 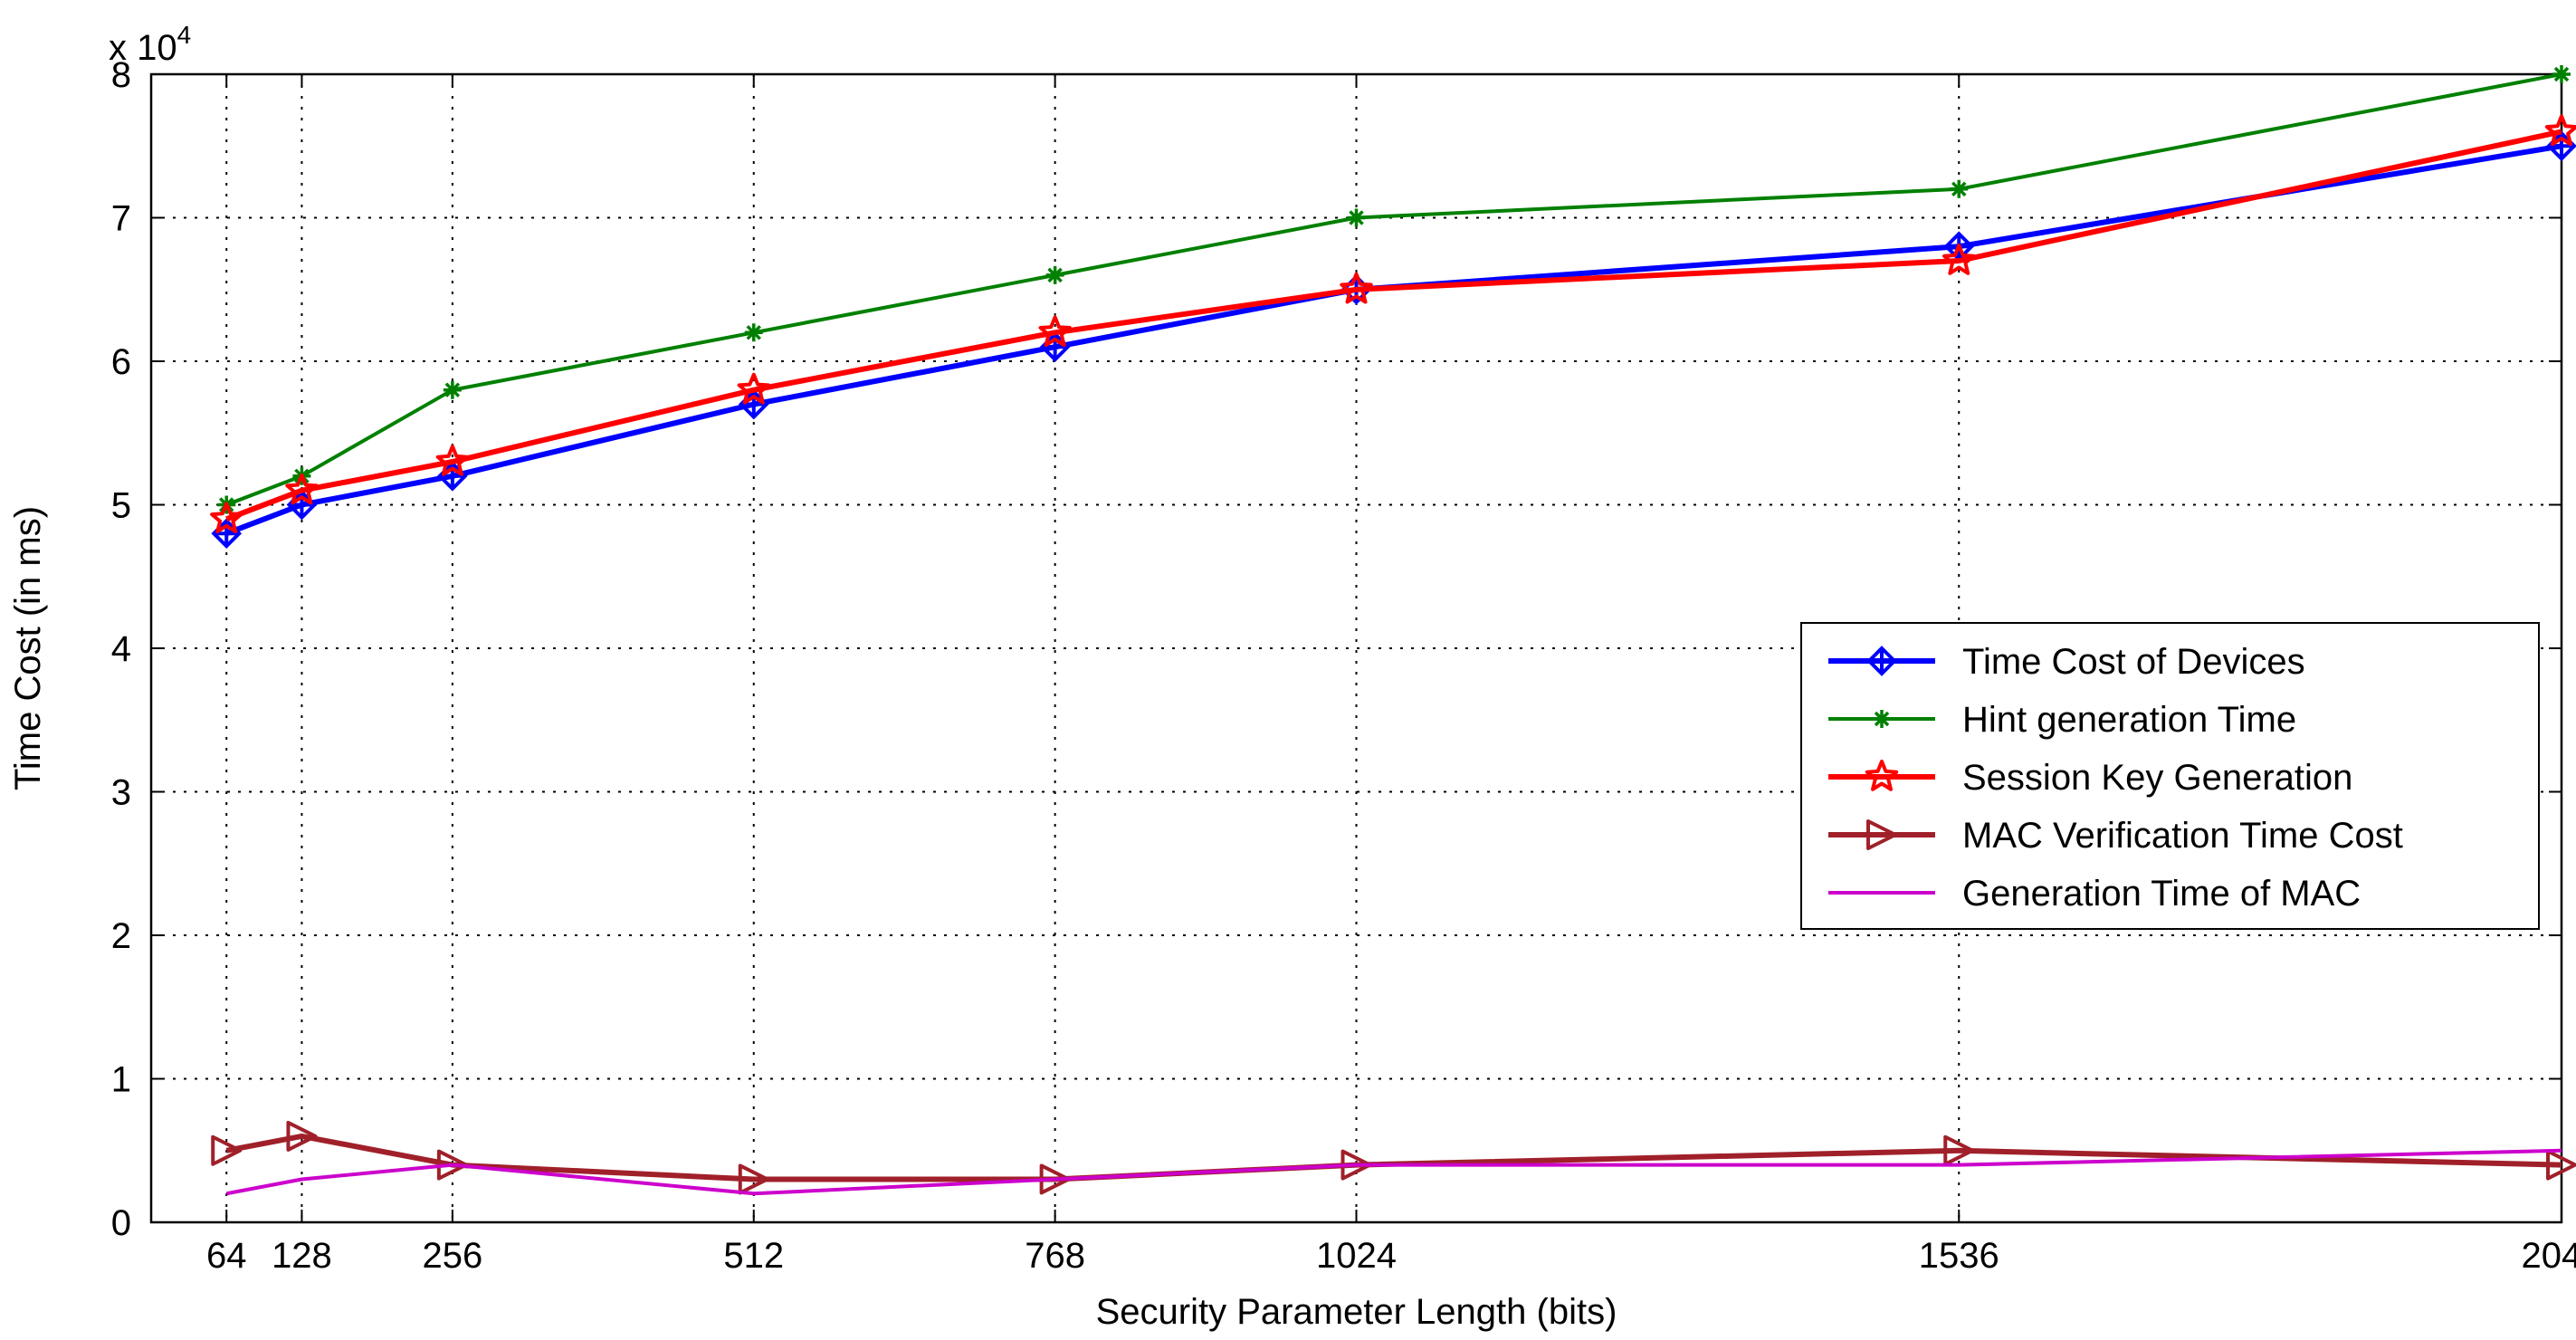 What do you see at coordinates (121, 506) in the screenshot?
I see `y-tick-label: 5` at bounding box center [121, 506].